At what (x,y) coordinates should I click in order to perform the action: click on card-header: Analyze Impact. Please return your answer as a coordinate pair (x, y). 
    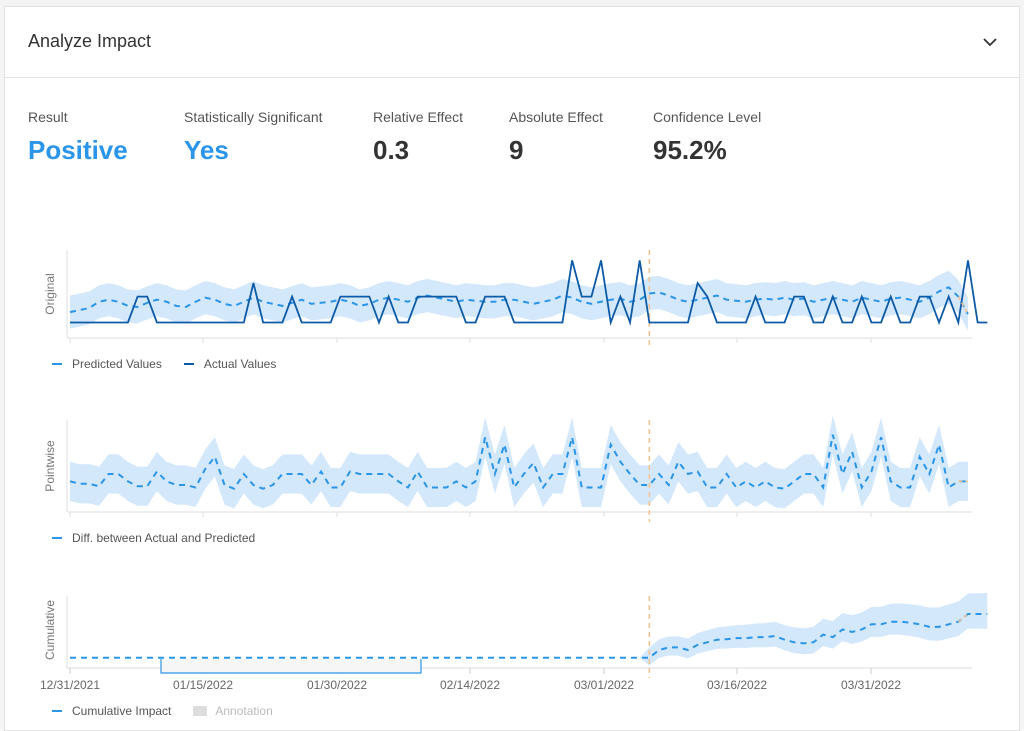
    Looking at the image, I should click on (512, 42).